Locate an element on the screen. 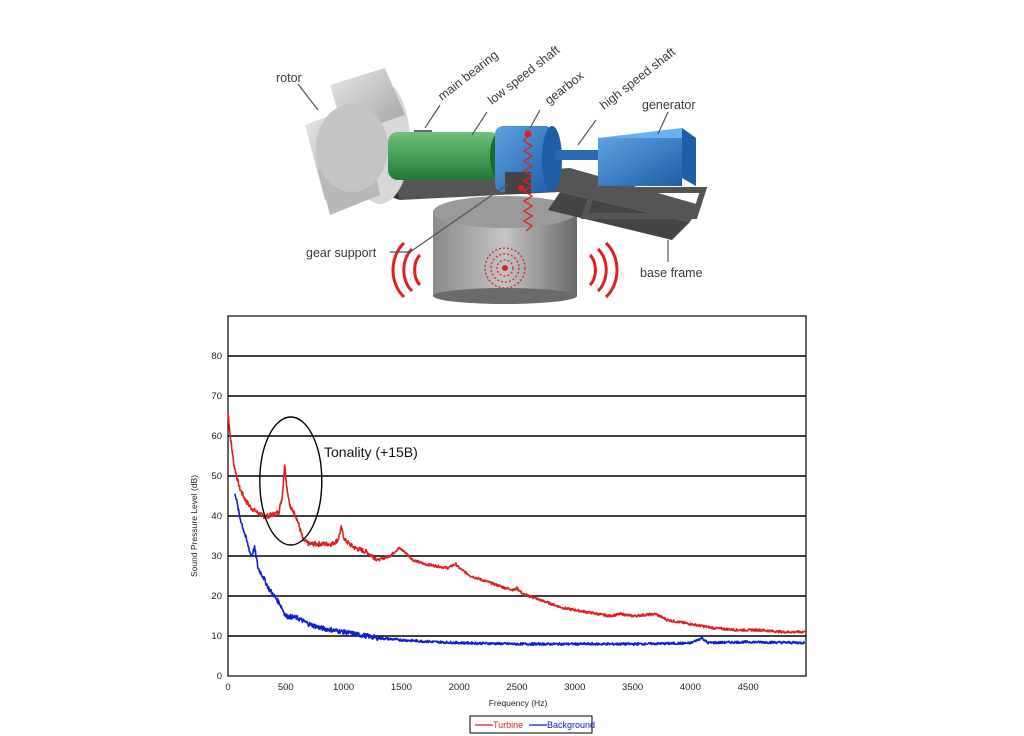 The image size is (1024, 736). label-generator: generator is located at coordinates (669, 105).